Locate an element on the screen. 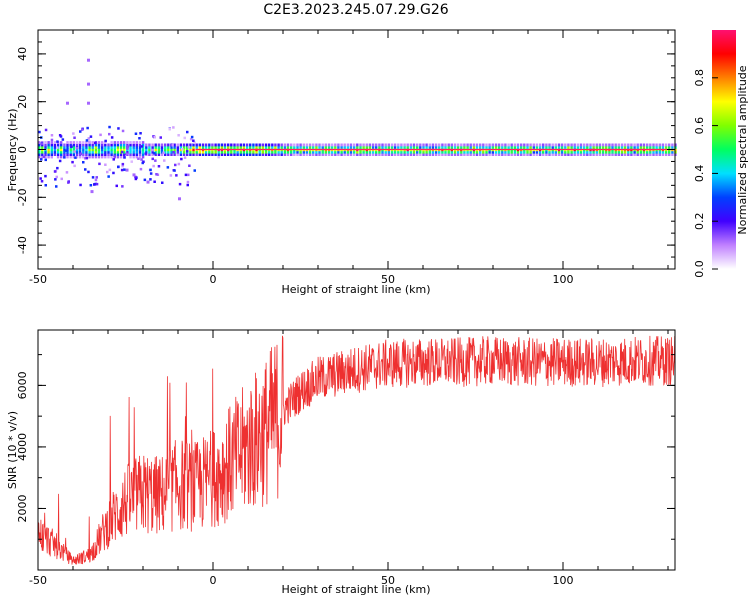  colorbar-ticks: 0.0 0.2 0.4 0.6 0.8 is located at coordinates (705, 173).